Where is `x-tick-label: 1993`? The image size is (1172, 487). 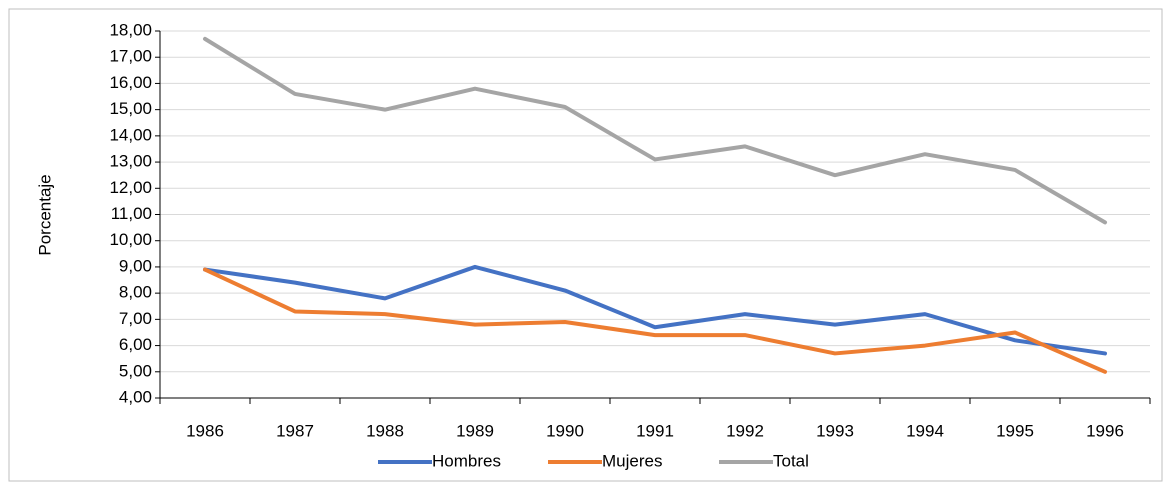 x-tick-label: 1993 is located at coordinates (835, 430).